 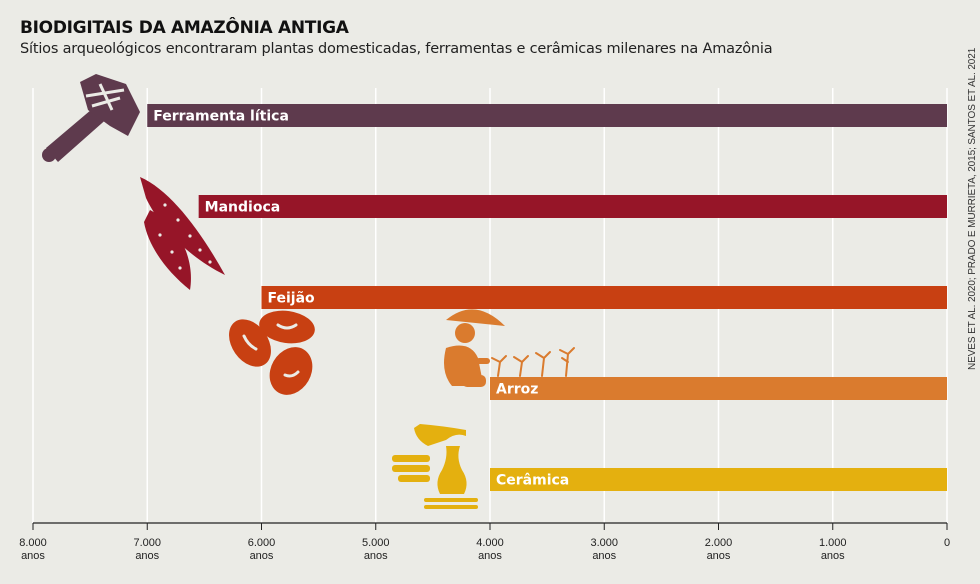 What do you see at coordinates (272, 352) in the screenshot?
I see `beans-icon` at bounding box center [272, 352].